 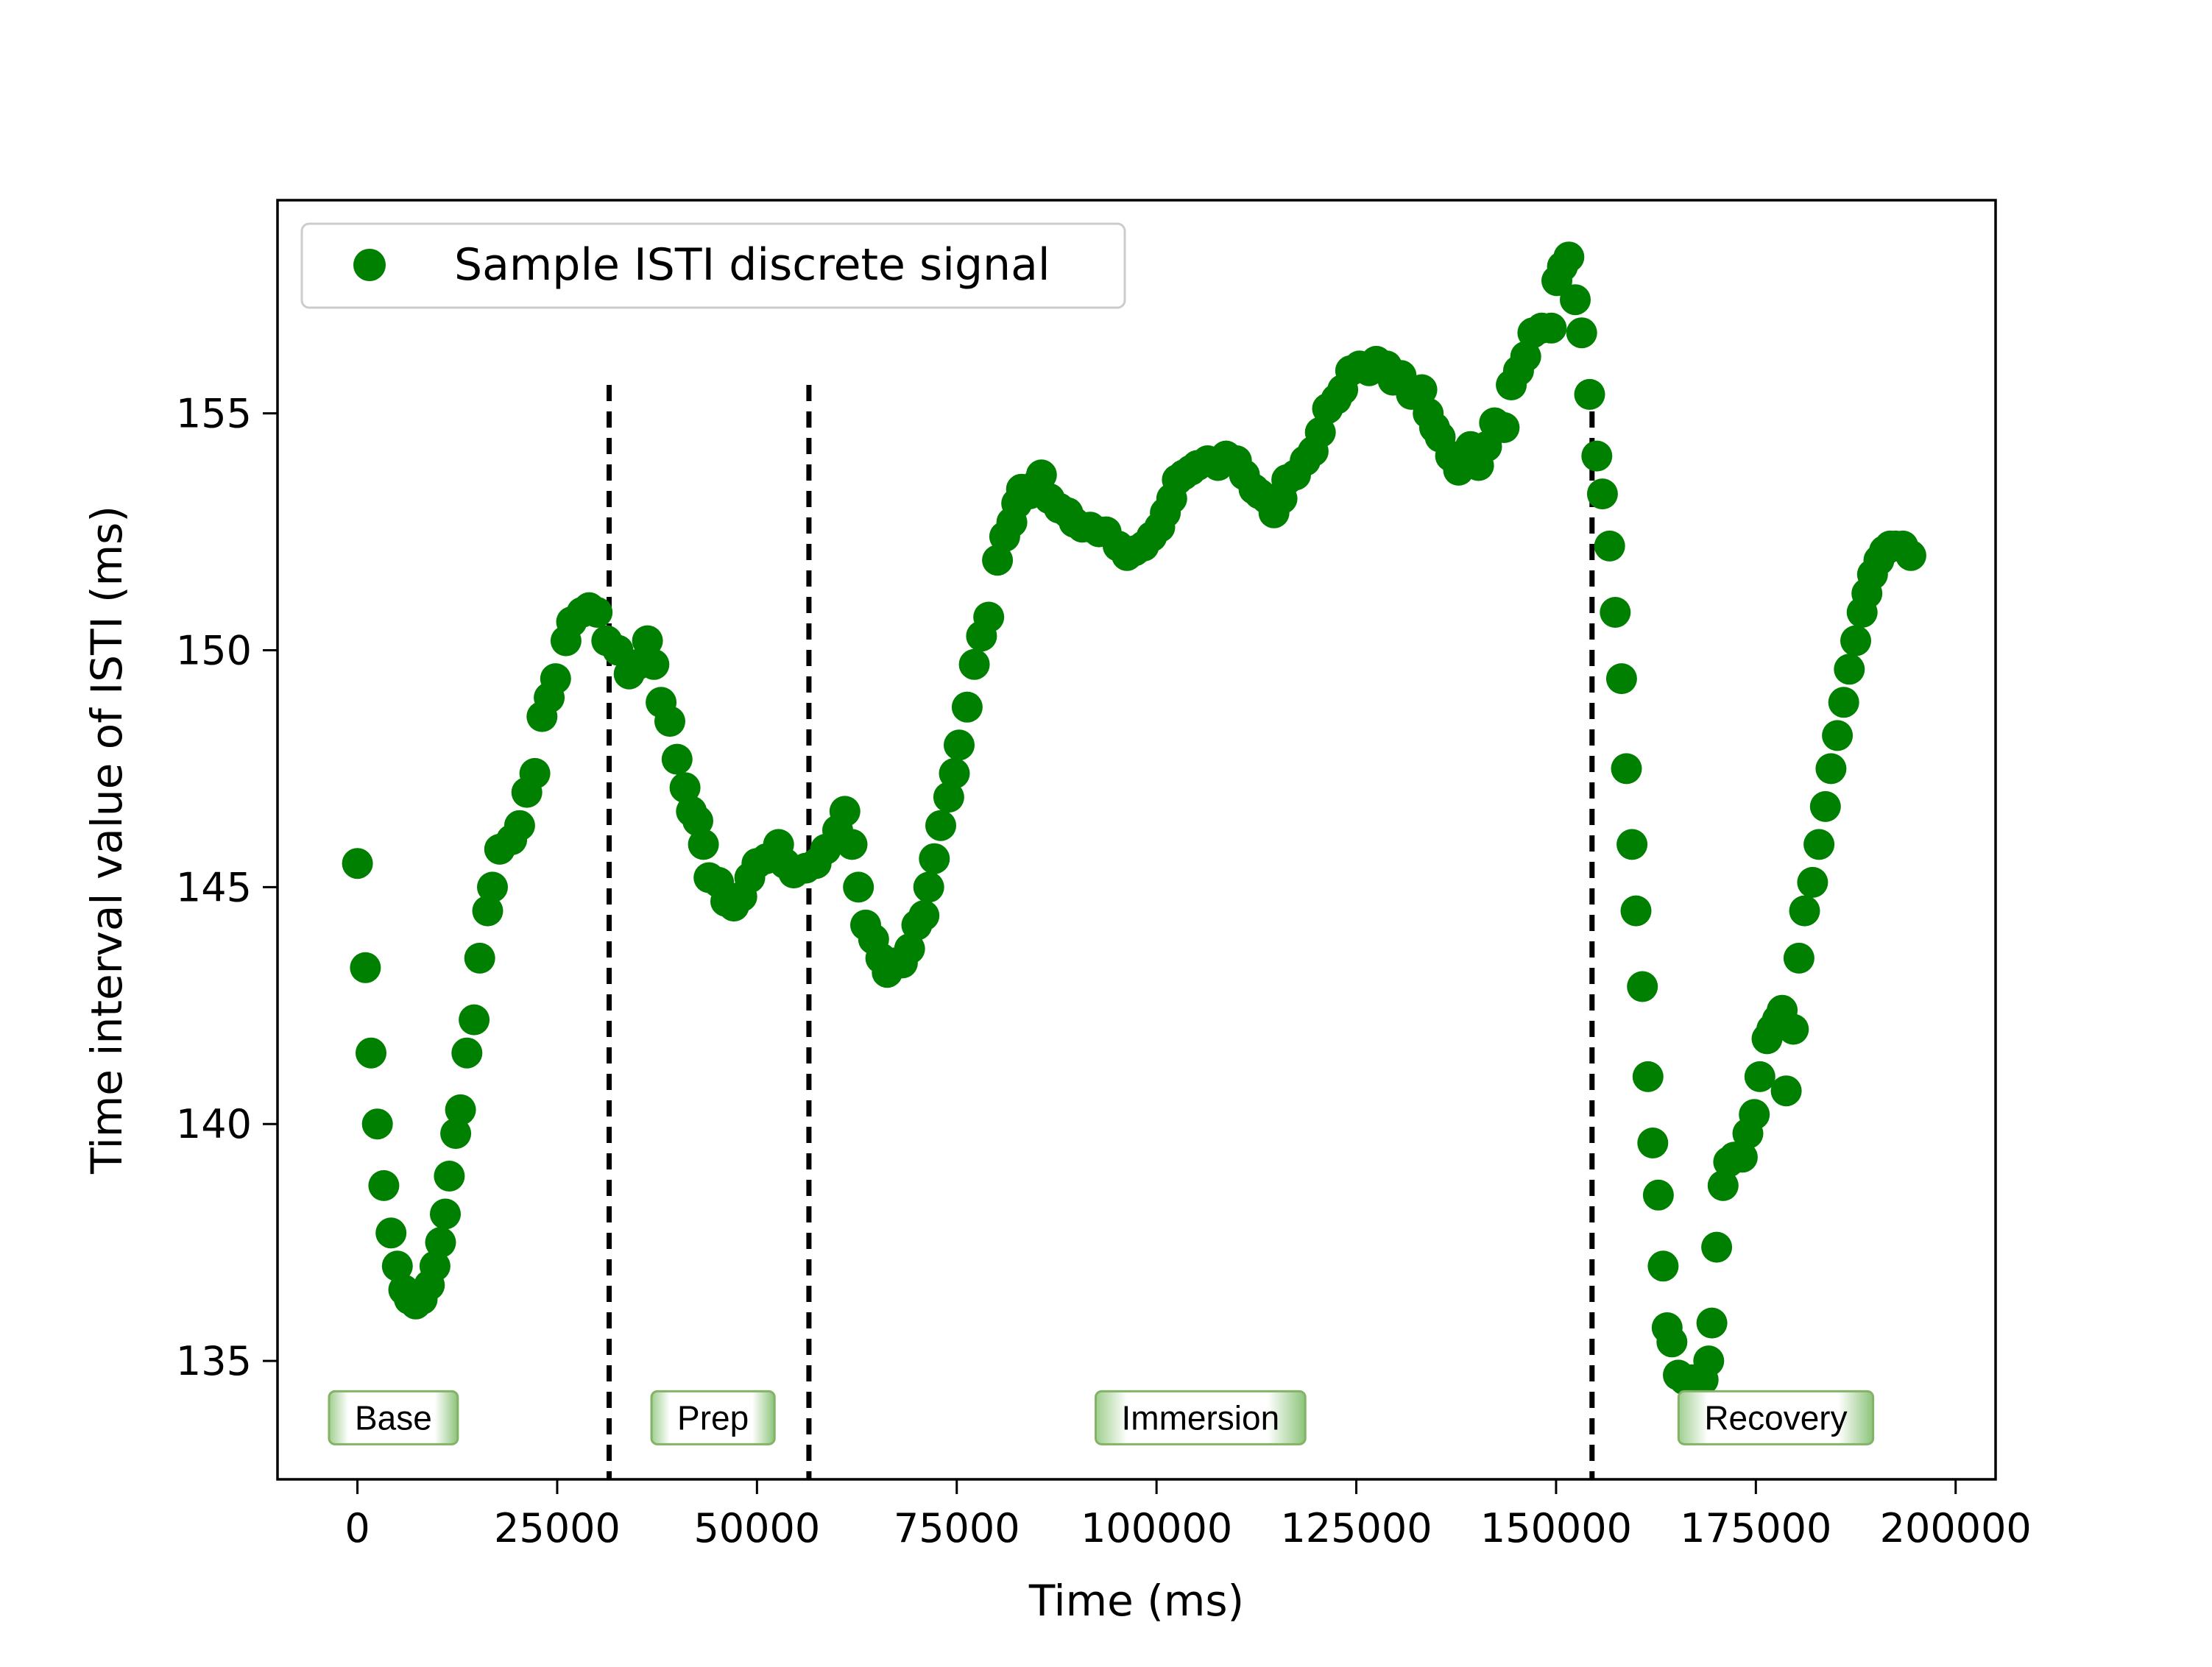 I want to click on phase-label-immersion: Immersion, so click(x=1200, y=1417).